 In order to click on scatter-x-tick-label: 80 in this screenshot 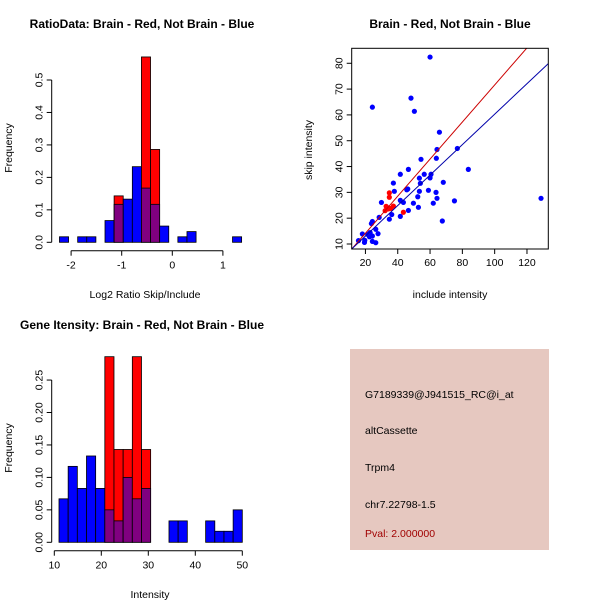, I will do `click(463, 263)`.